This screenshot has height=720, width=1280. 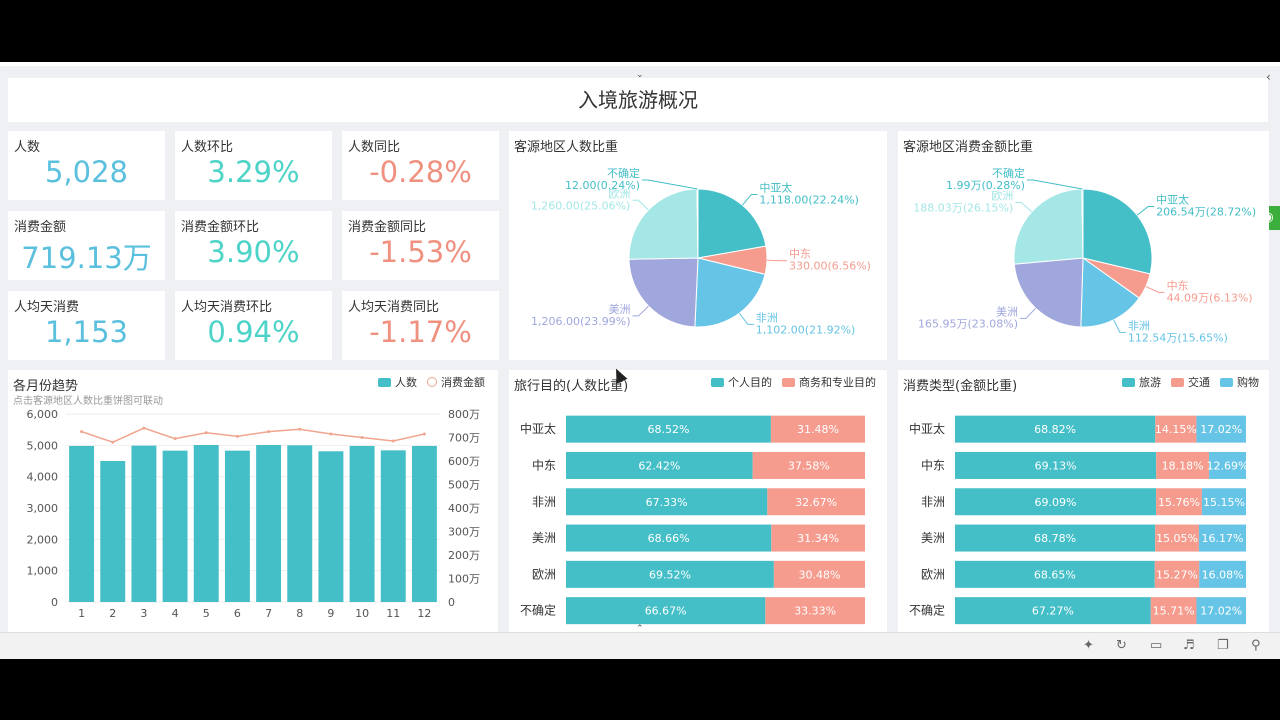 I want to click on y-tick-label: 4,000, so click(x=43, y=477).